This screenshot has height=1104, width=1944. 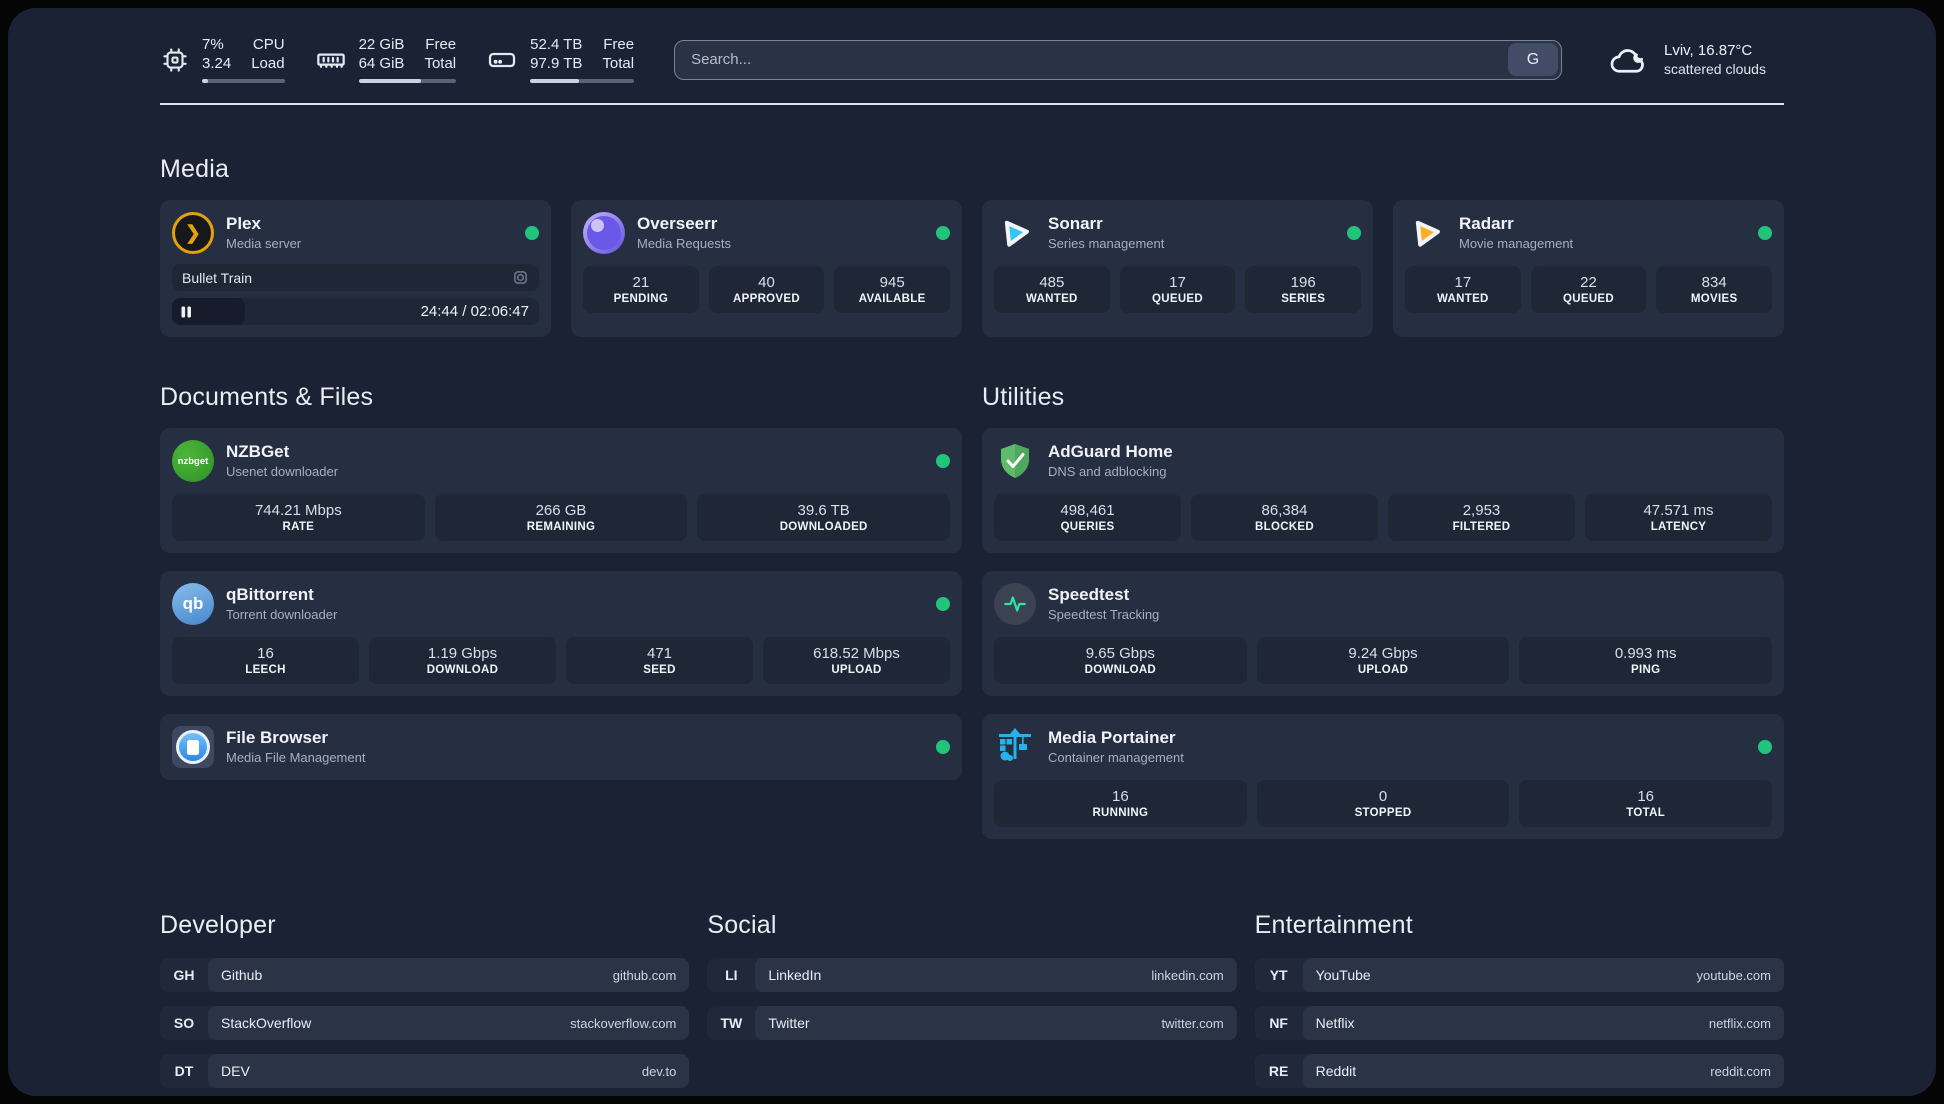 I want to click on cpu-usage-value: 7%, so click(x=213, y=44).